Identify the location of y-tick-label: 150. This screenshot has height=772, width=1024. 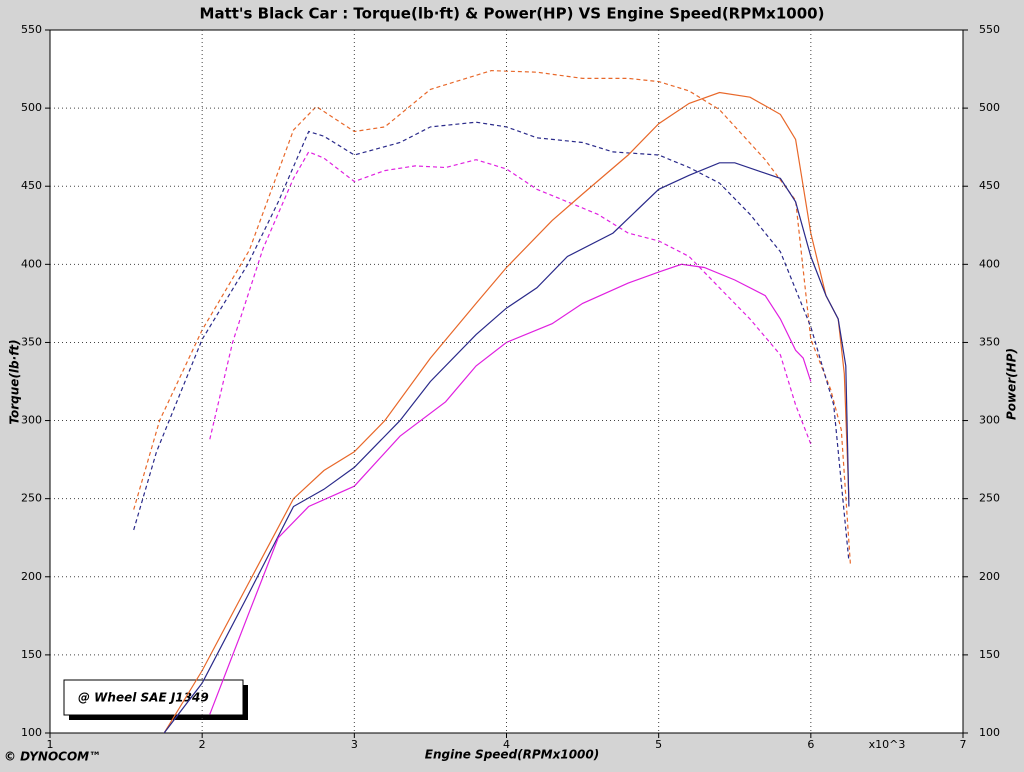
(31, 654).